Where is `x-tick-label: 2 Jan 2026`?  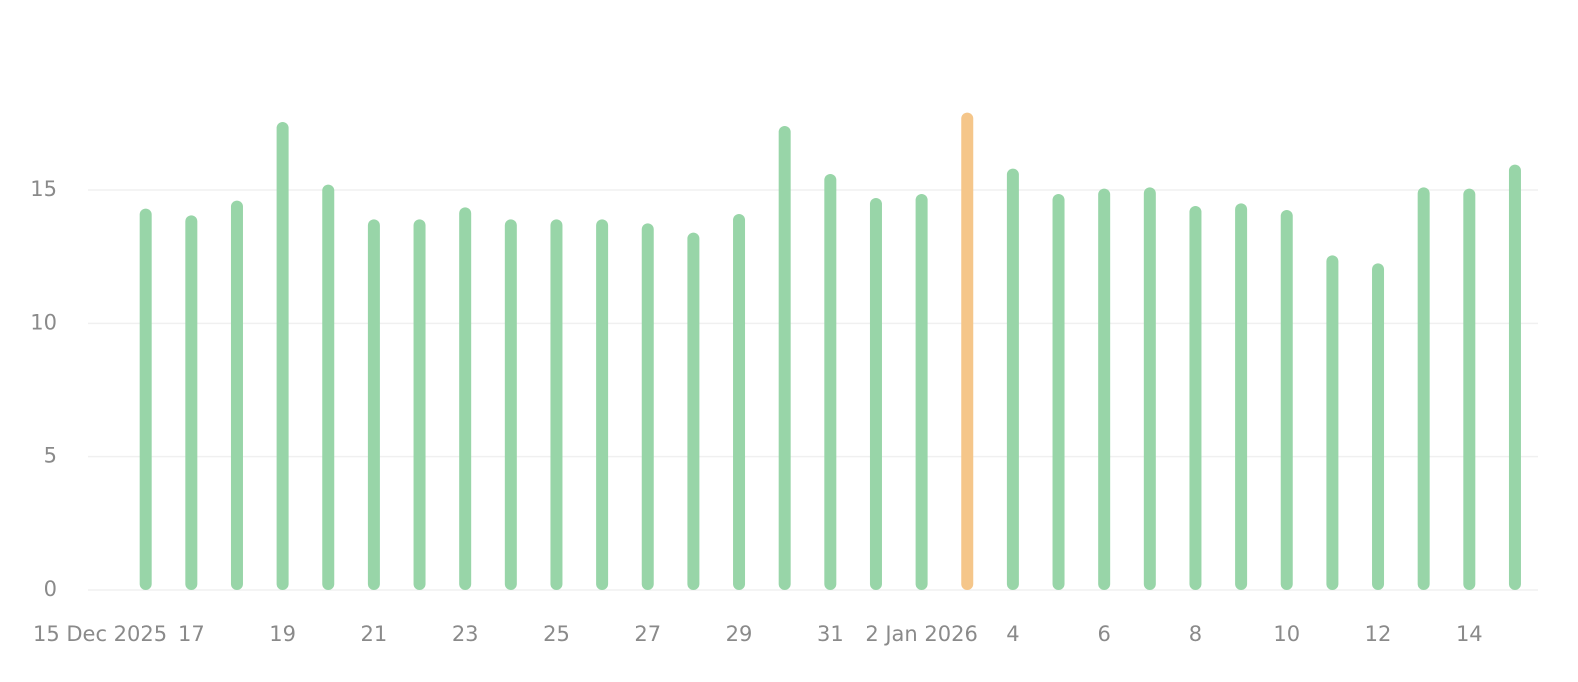
x-tick-label: 2 Jan 2026 is located at coordinates (921, 634).